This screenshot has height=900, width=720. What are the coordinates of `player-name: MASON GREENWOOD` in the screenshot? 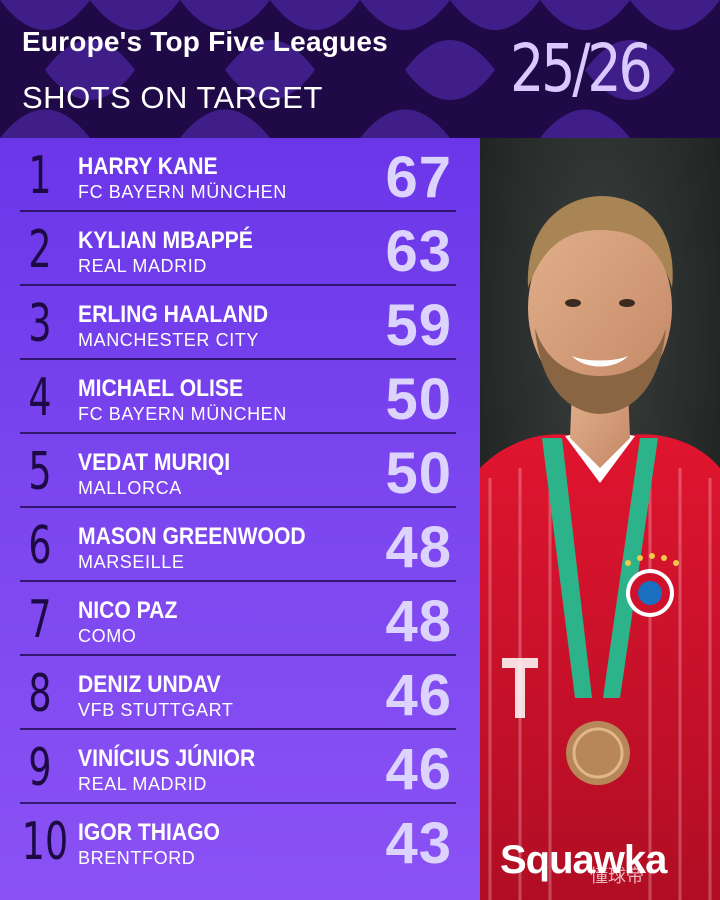 It's located at (192, 536).